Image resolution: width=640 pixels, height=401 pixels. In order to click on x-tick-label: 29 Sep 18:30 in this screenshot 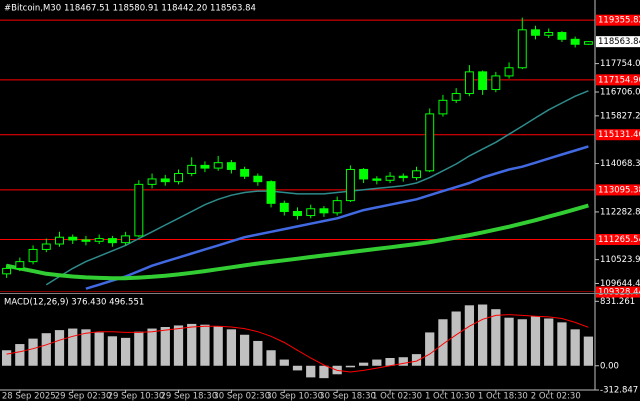, I will do `click(189, 396)`.